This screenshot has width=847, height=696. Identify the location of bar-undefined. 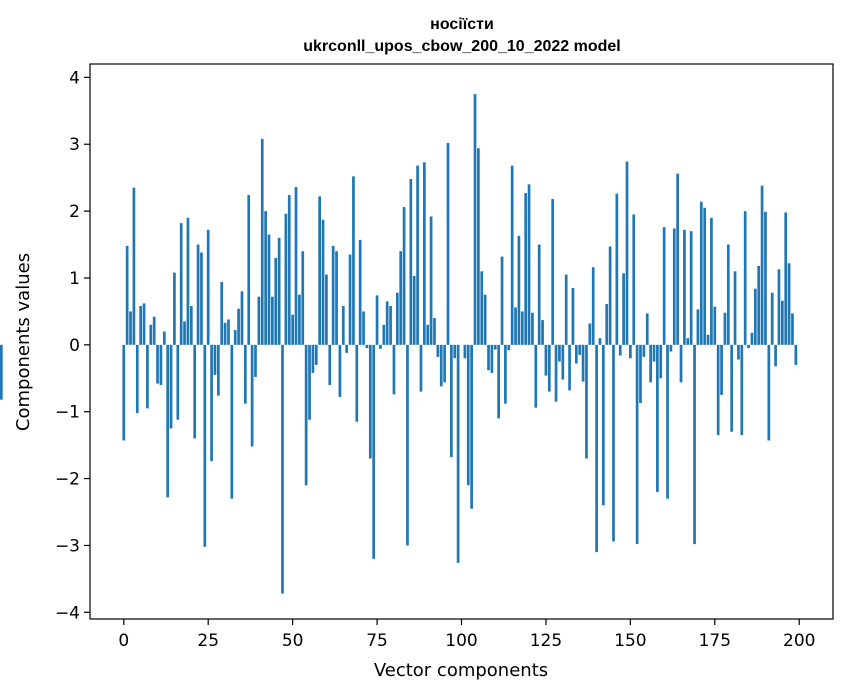
(1, 372).